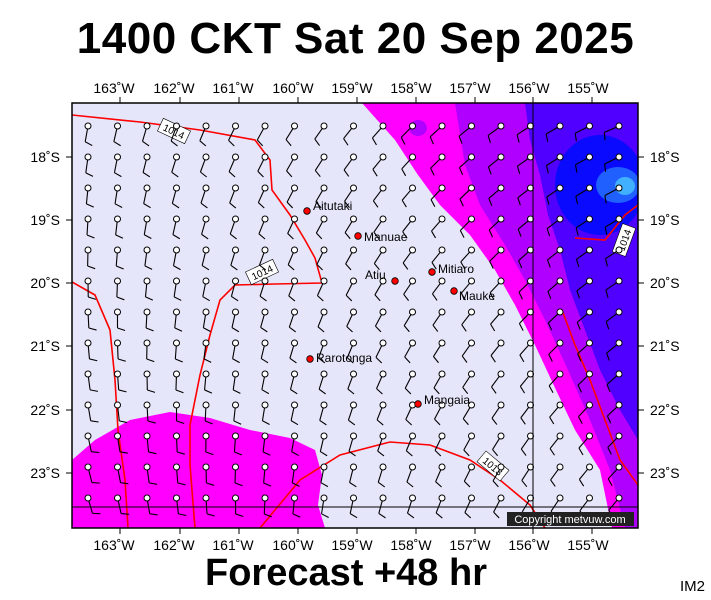  Describe the element at coordinates (346, 573) in the screenshot. I see `forecast-label: Forecast +48 hr` at that location.